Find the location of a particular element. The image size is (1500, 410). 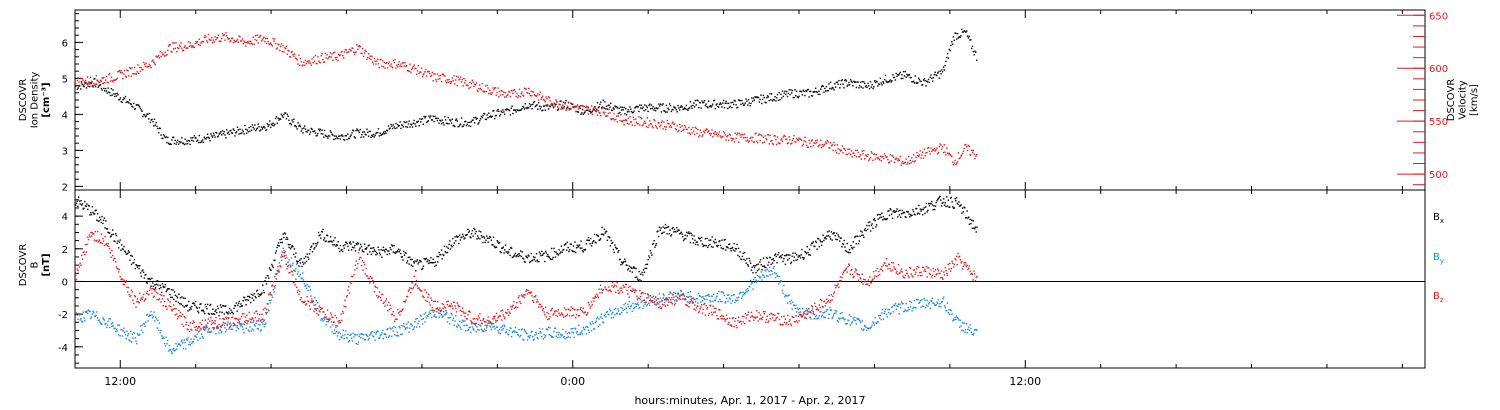

velocity-tick-label: 550 is located at coordinates (1438, 122).